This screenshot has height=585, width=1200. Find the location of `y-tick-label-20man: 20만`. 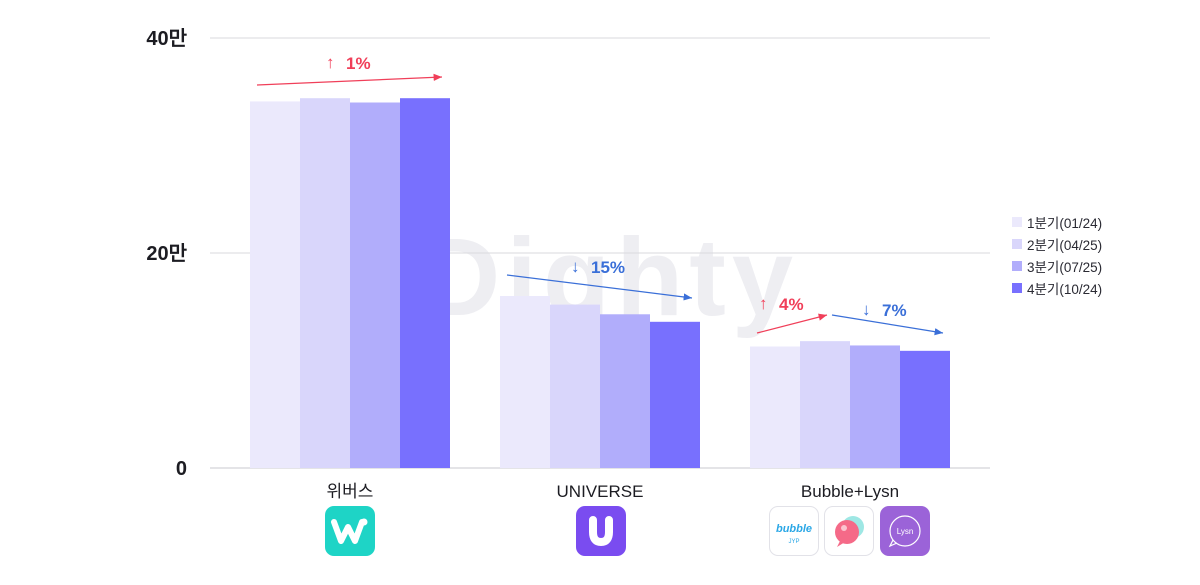

y-tick-label-20man: 20만 is located at coordinates (166, 253).